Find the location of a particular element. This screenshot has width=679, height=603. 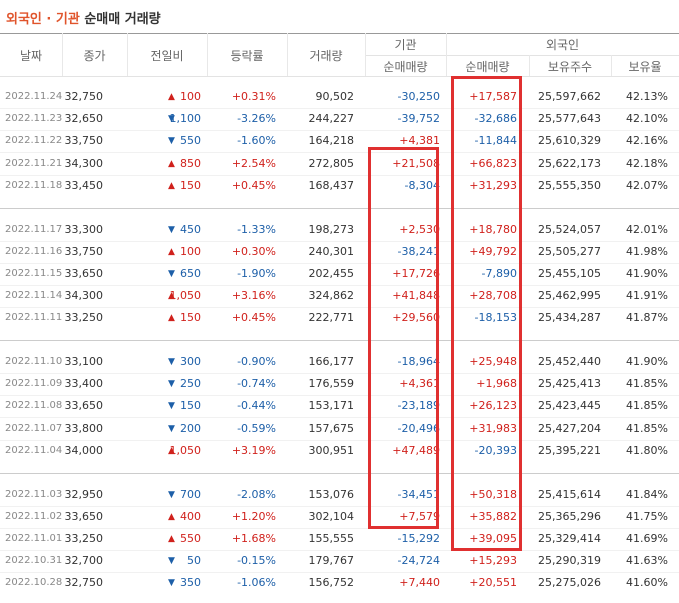

cell: 300,951 is located at coordinates (331, 450).